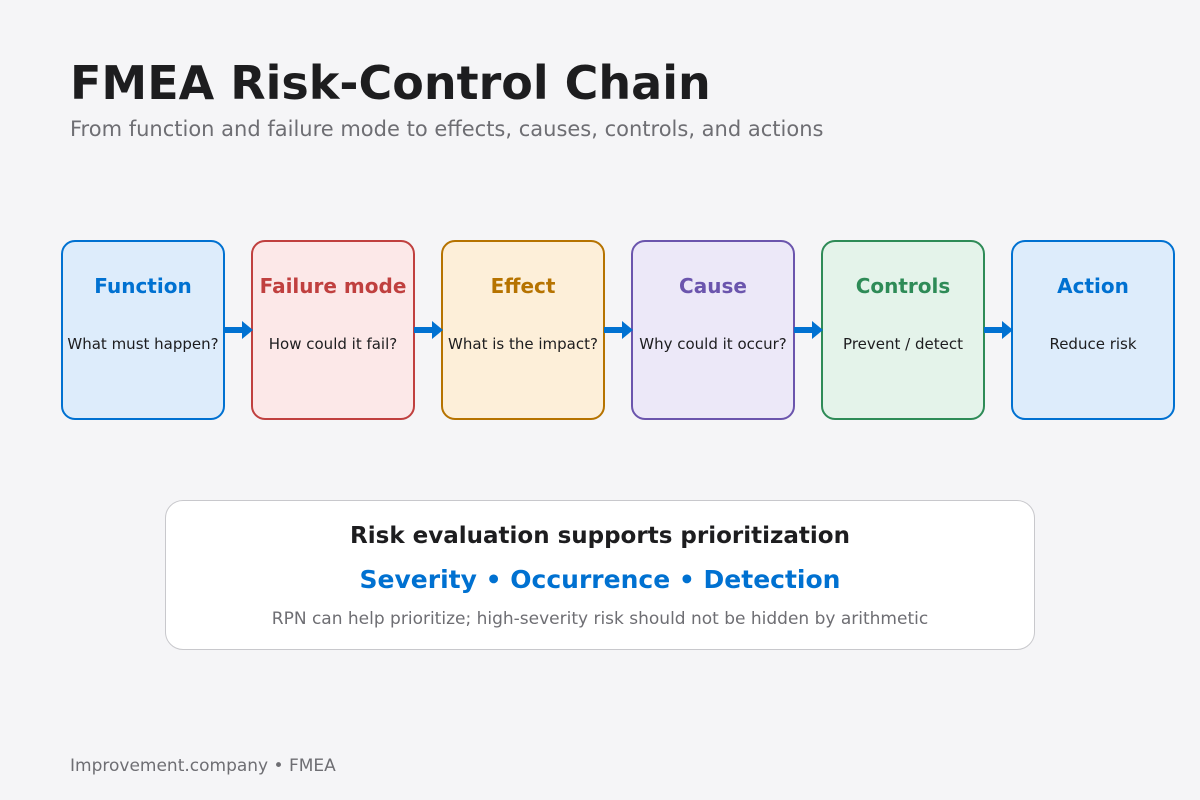 The width and height of the screenshot is (1200, 800). I want to click on step-cause-title: Cause, so click(713, 286).